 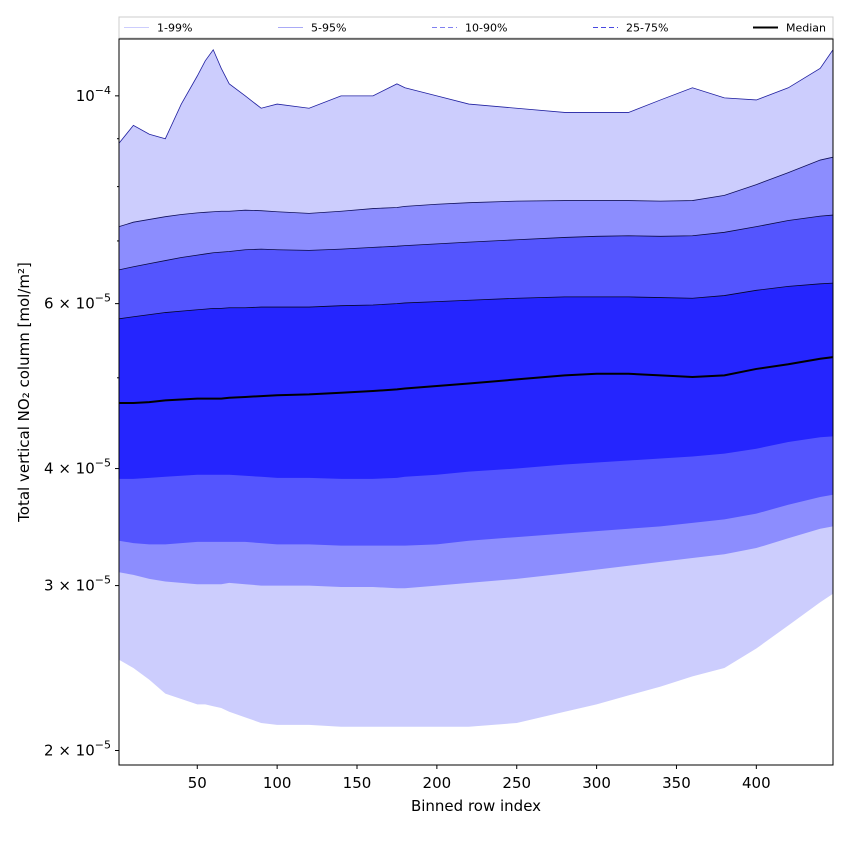 What do you see at coordinates (516, 783) in the screenshot?
I see `x-tick-label: 250` at bounding box center [516, 783].